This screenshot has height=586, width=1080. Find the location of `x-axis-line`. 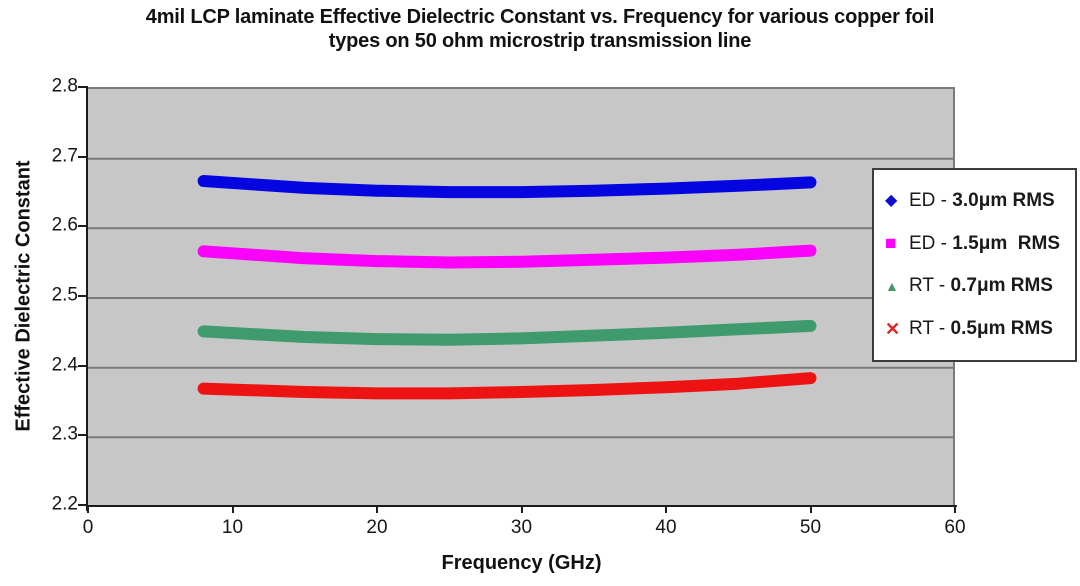

x-axis-line is located at coordinates (521, 506).